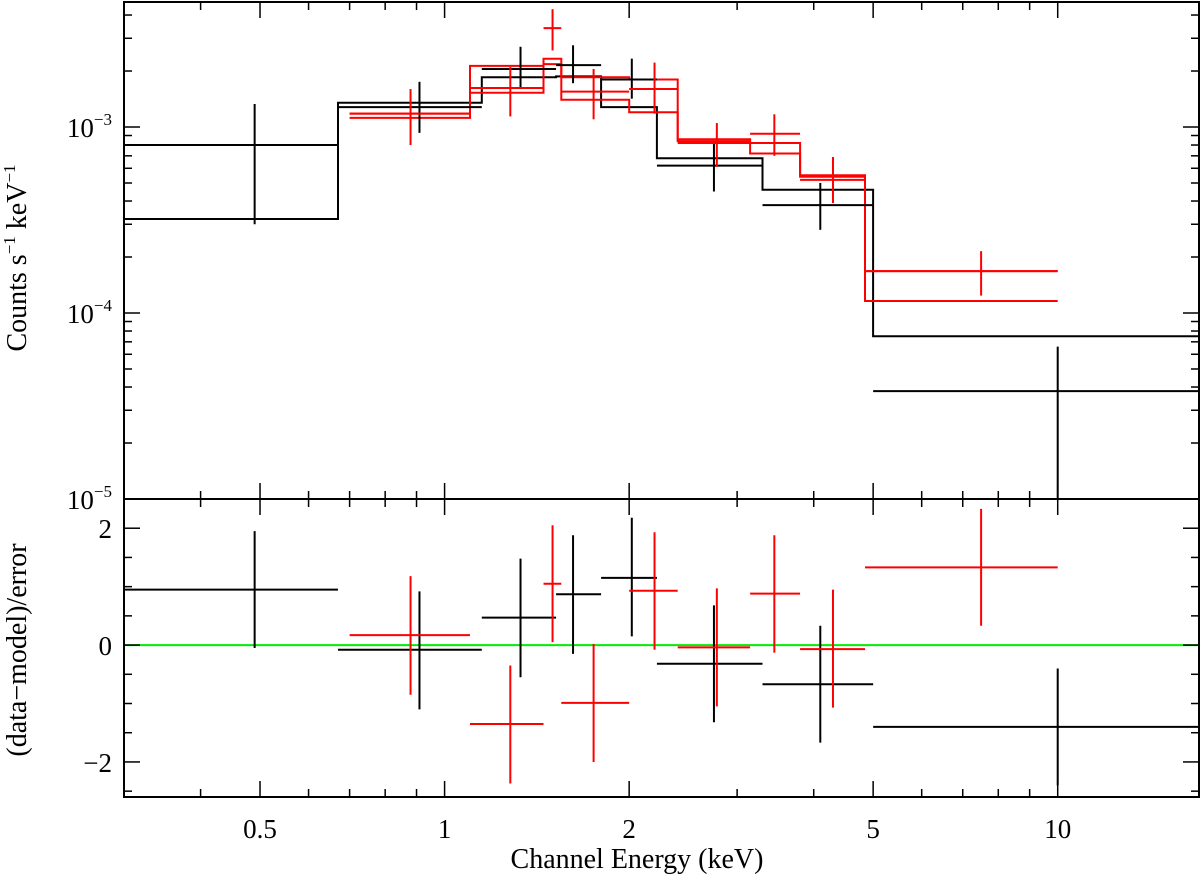  What do you see at coordinates (657, 829) in the screenshot?
I see `x-tick-labels: 0.5 1 2 5 10` at bounding box center [657, 829].